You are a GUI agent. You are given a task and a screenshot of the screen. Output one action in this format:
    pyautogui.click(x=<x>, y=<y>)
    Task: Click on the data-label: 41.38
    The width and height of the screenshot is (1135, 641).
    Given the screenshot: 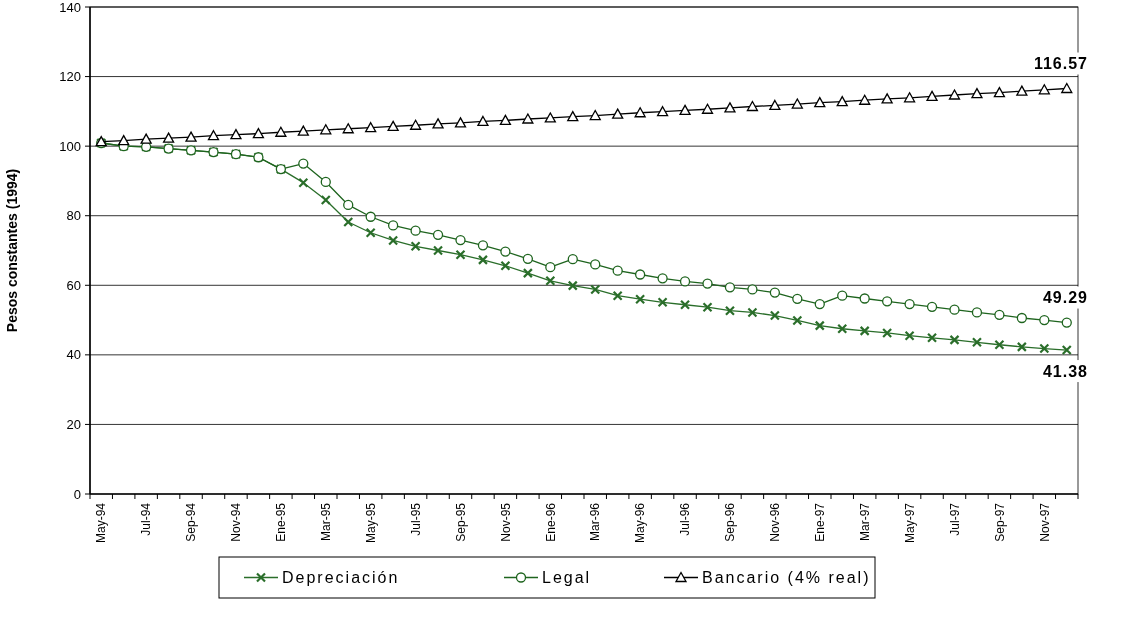 What is the action you would take?
    pyautogui.click(x=1065, y=371)
    